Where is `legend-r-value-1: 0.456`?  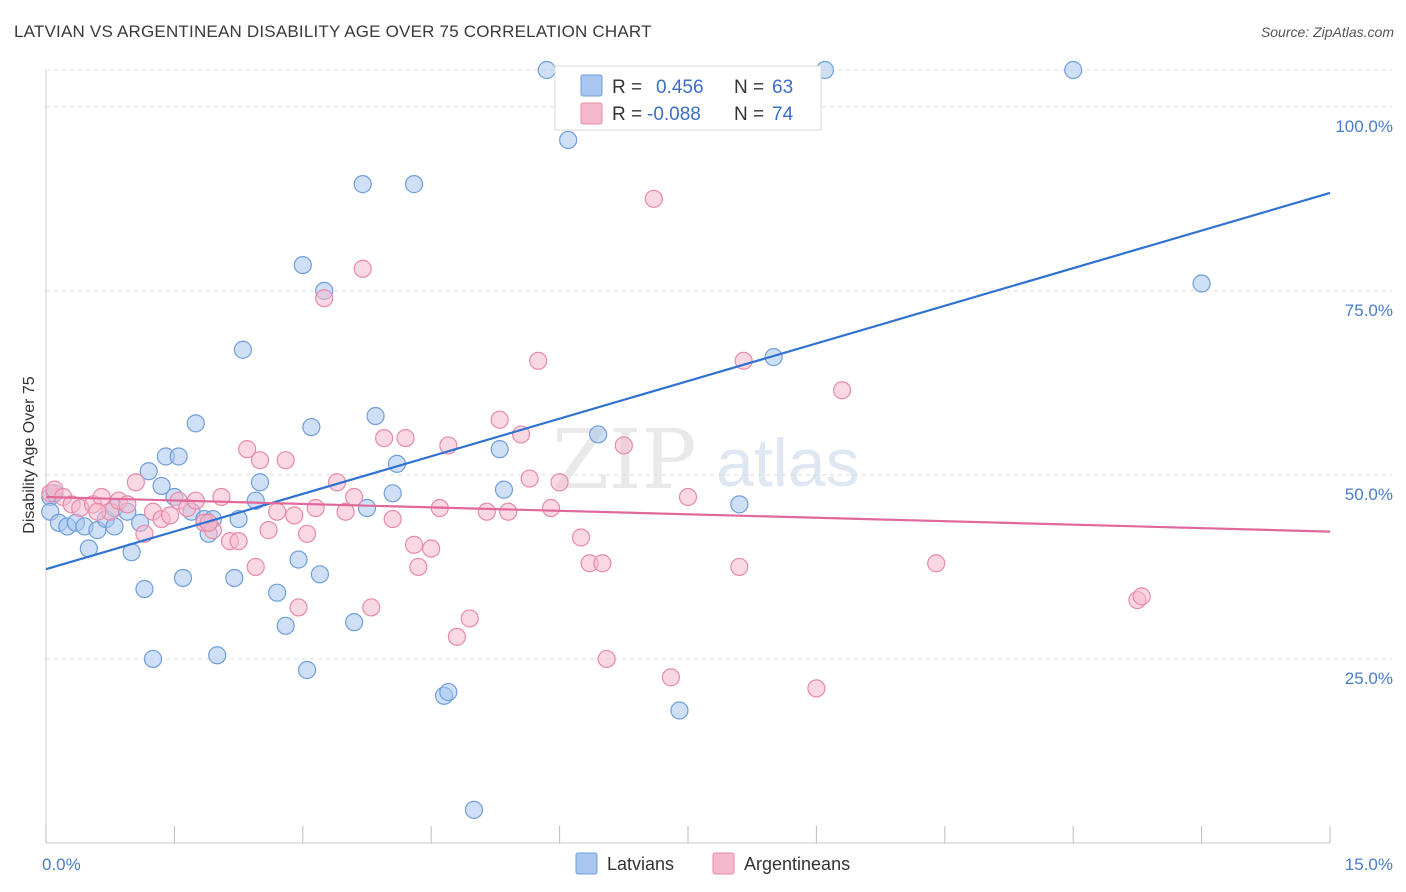 legend-r-value-1: 0.456 is located at coordinates (680, 87).